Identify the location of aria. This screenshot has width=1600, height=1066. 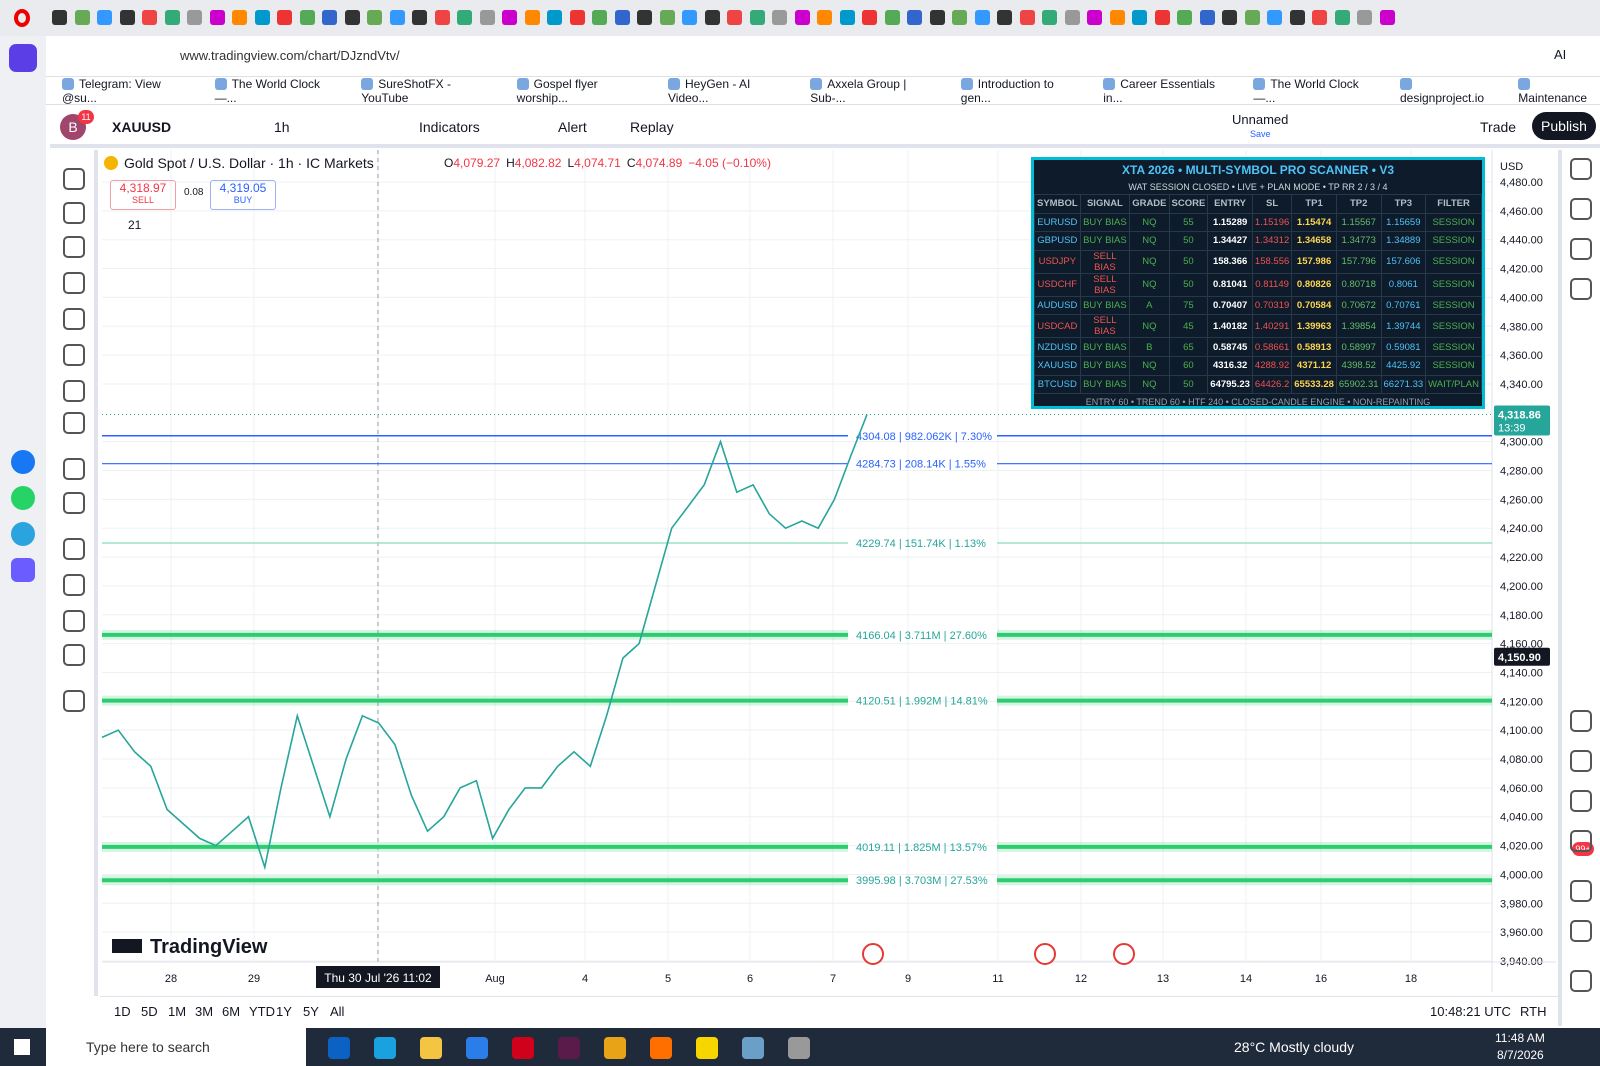
(23, 570).